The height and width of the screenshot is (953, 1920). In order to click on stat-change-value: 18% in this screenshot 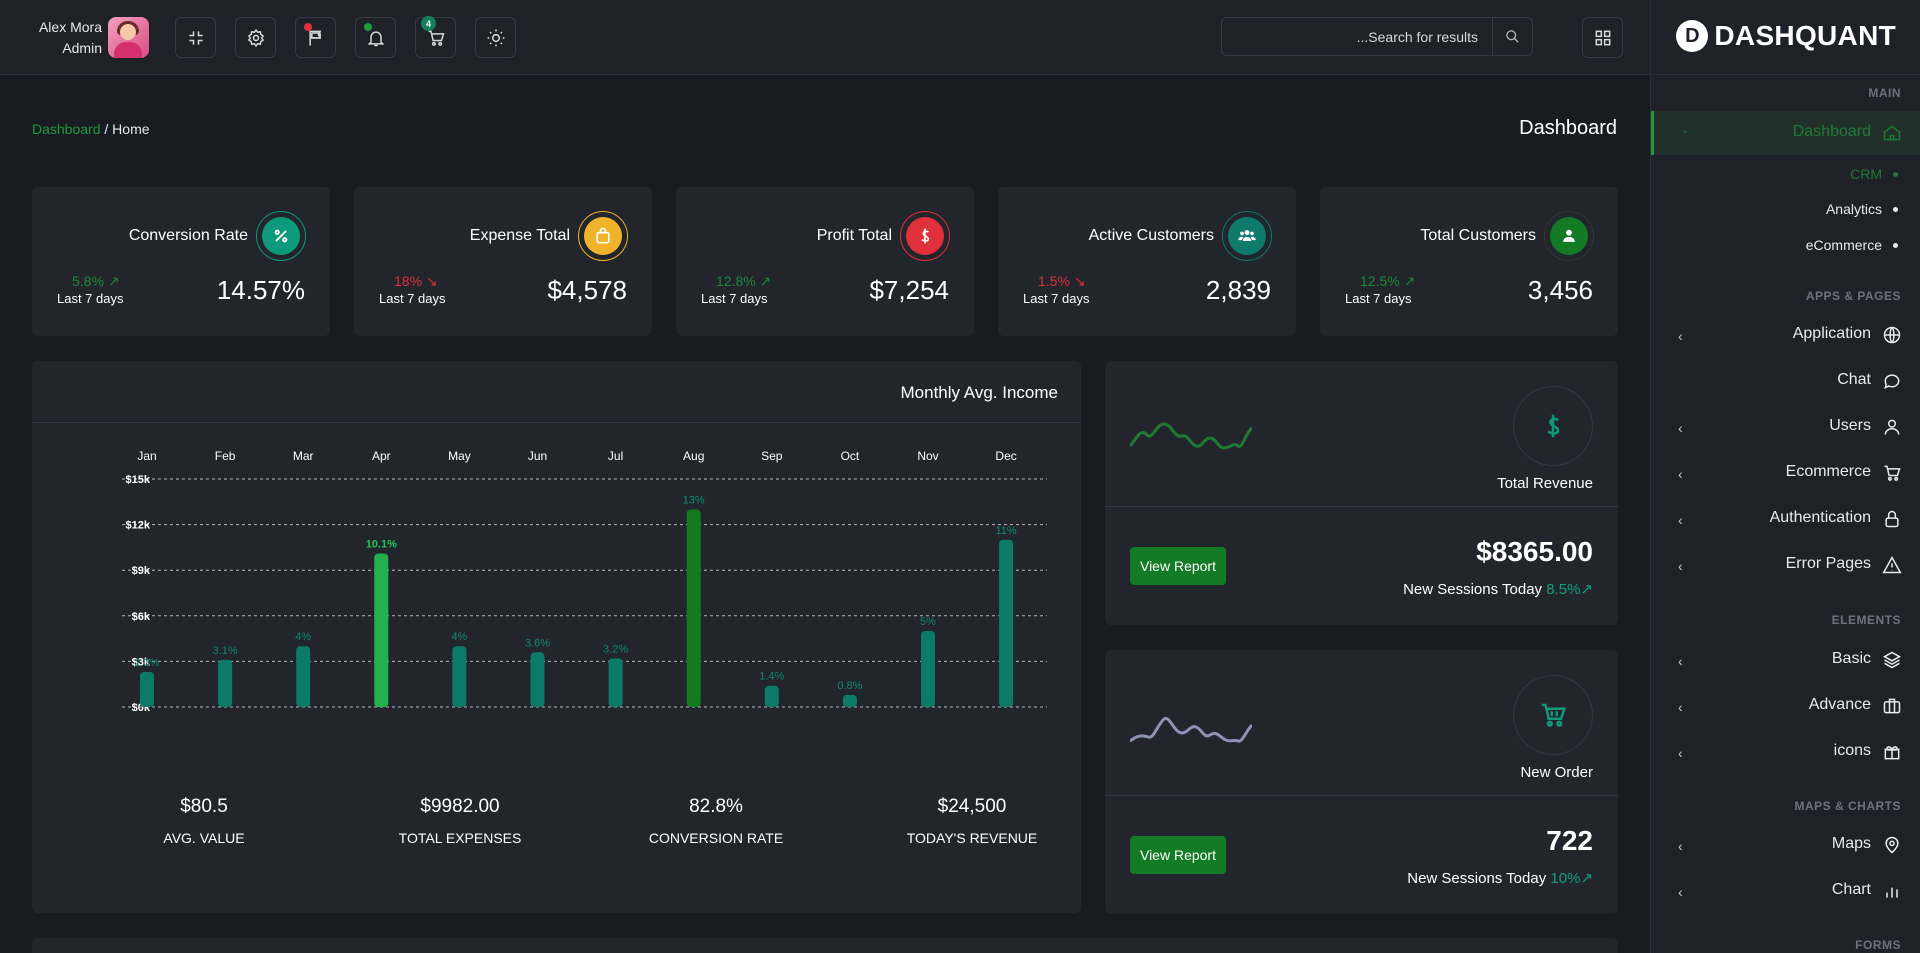, I will do `click(408, 281)`.